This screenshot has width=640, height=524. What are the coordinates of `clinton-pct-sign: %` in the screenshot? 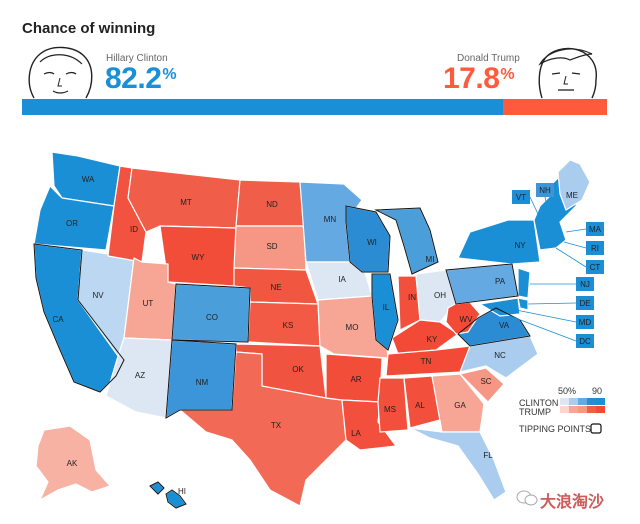 It's located at (169, 74).